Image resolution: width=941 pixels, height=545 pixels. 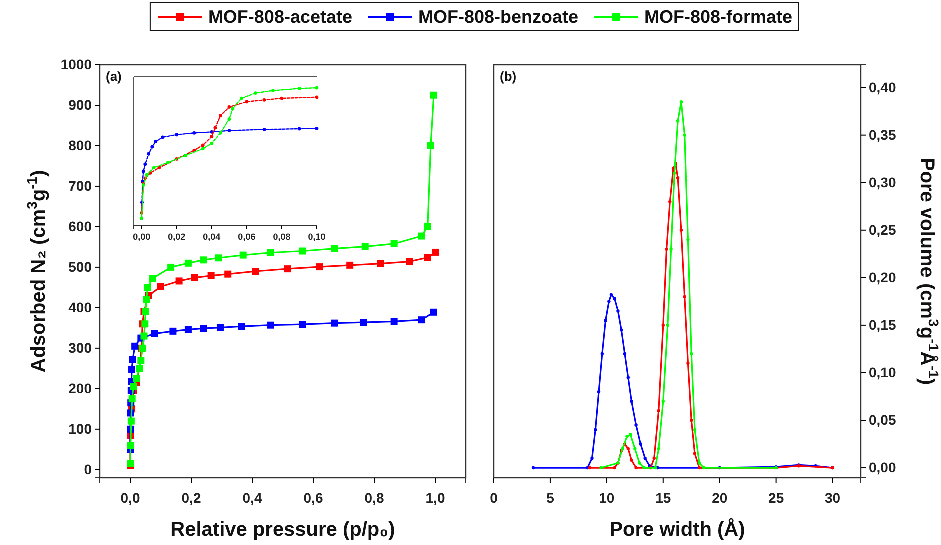 What do you see at coordinates (317, 237) in the screenshot?
I see `x-tick-label: 0,10` at bounding box center [317, 237].